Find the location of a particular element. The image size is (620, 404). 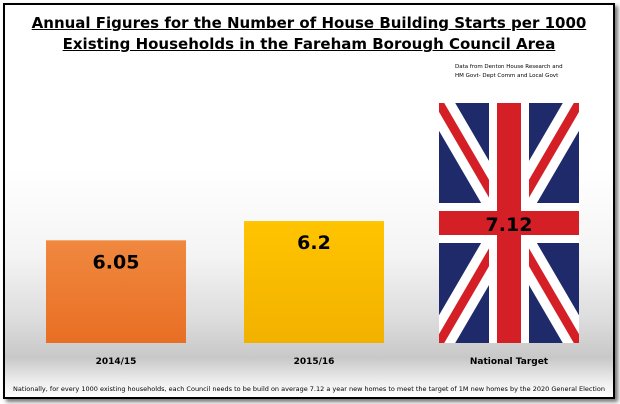

union-jack-flag is located at coordinates (509, 223).